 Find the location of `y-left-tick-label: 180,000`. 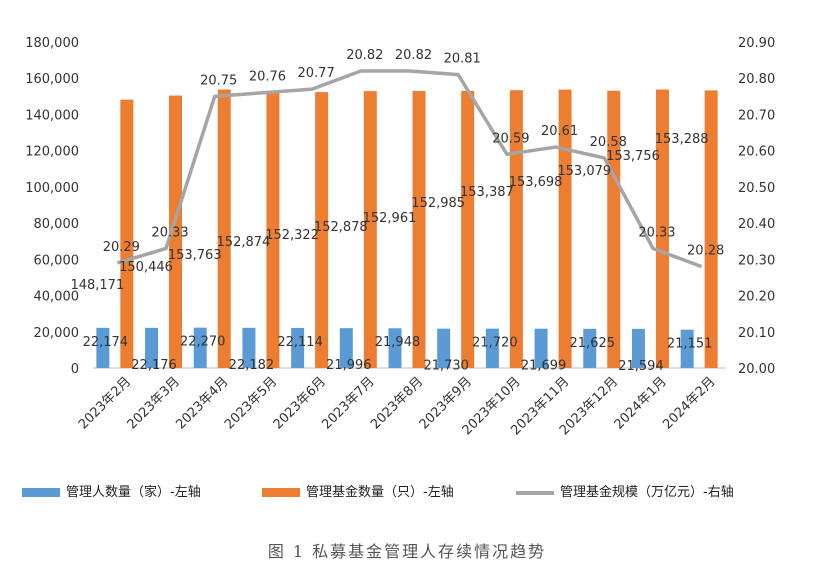

y-left-tick-label: 180,000 is located at coordinates (52, 43).